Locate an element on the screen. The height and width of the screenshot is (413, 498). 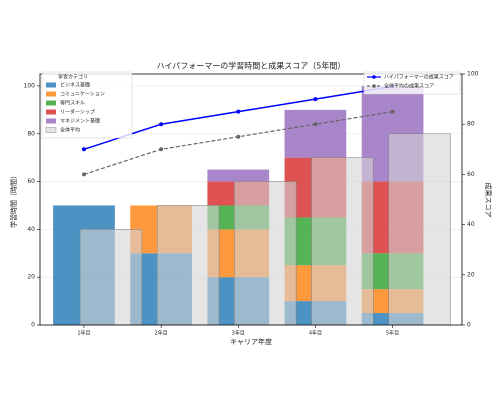
y2-tick-label: 60 is located at coordinates (471, 174).